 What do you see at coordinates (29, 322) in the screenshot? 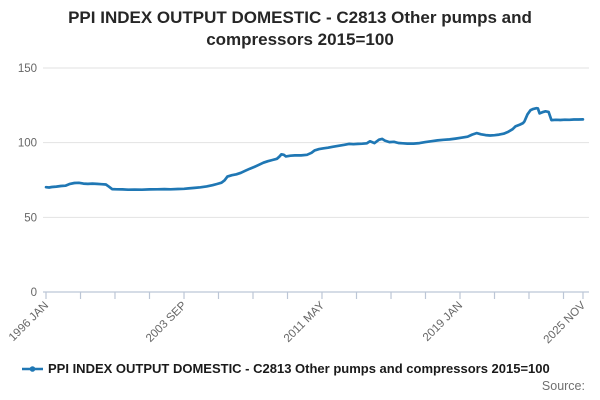
I see `x-tick-label: 1996 JAN` at bounding box center [29, 322].